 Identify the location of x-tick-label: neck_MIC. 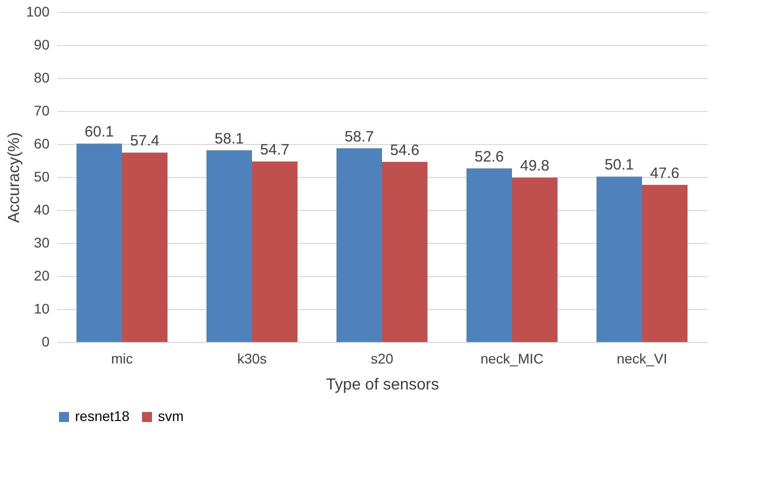
(512, 358).